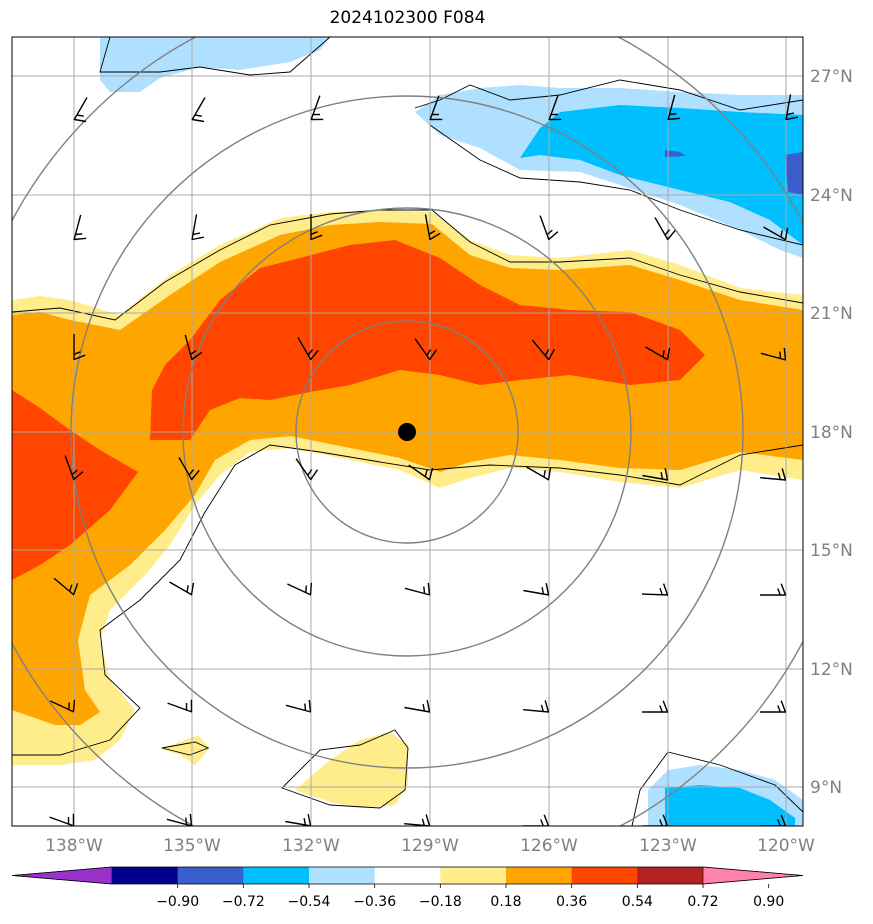 Image resolution: width=873 pixels, height=924 pixels. Describe the element at coordinates (177, 902) in the screenshot. I see `colorbar-tick-label: −0.90` at that location.